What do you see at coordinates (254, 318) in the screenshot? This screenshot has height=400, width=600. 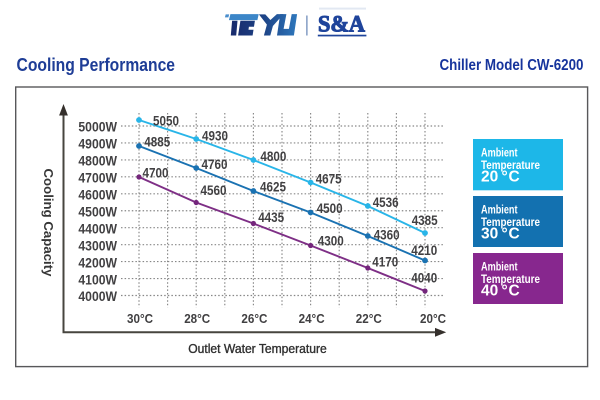 I see `svg-text: 26°C` at bounding box center [254, 318].